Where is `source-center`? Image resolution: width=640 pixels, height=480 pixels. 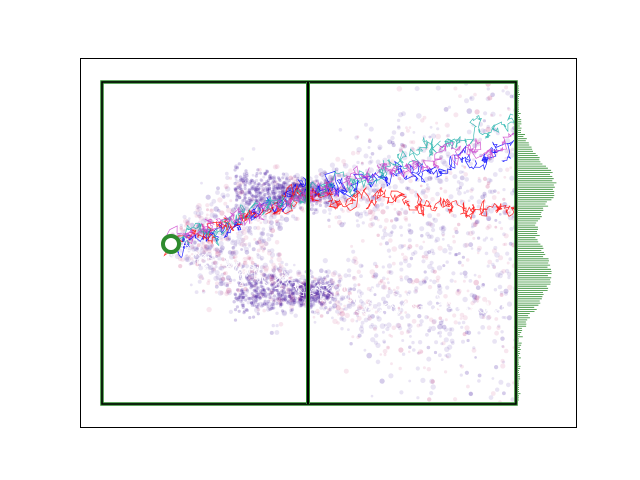 source-center is located at coordinates (171, 244).